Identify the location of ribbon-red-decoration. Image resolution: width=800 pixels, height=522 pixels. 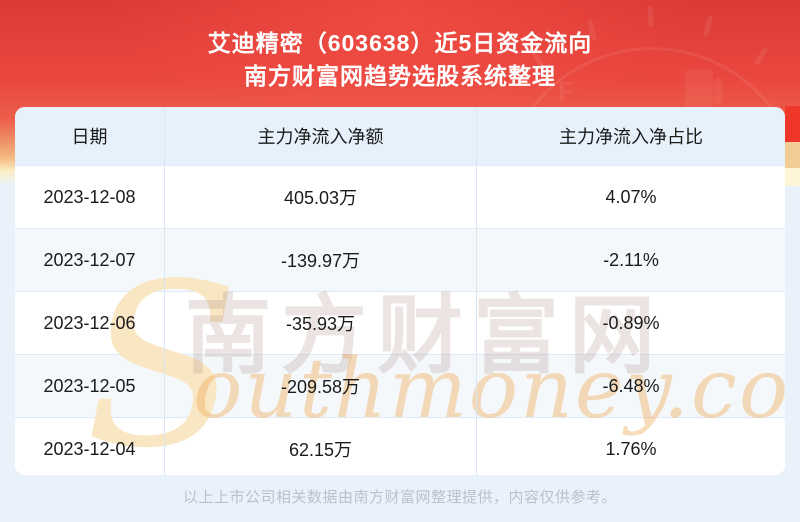
(792, 124).